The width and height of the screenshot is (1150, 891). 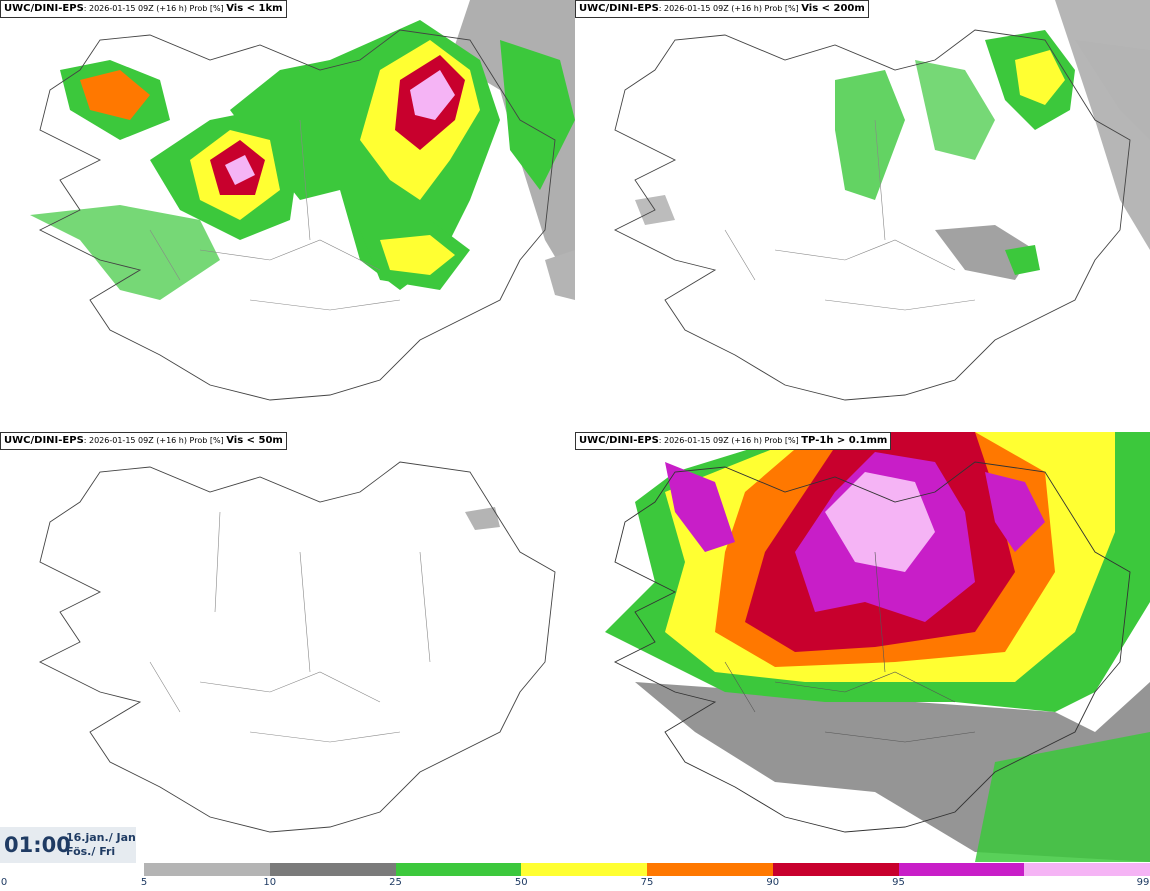 I want to click on valid-time-box: 01:00 16.jan./ Jan Fös./ Fri, so click(x=68, y=845).